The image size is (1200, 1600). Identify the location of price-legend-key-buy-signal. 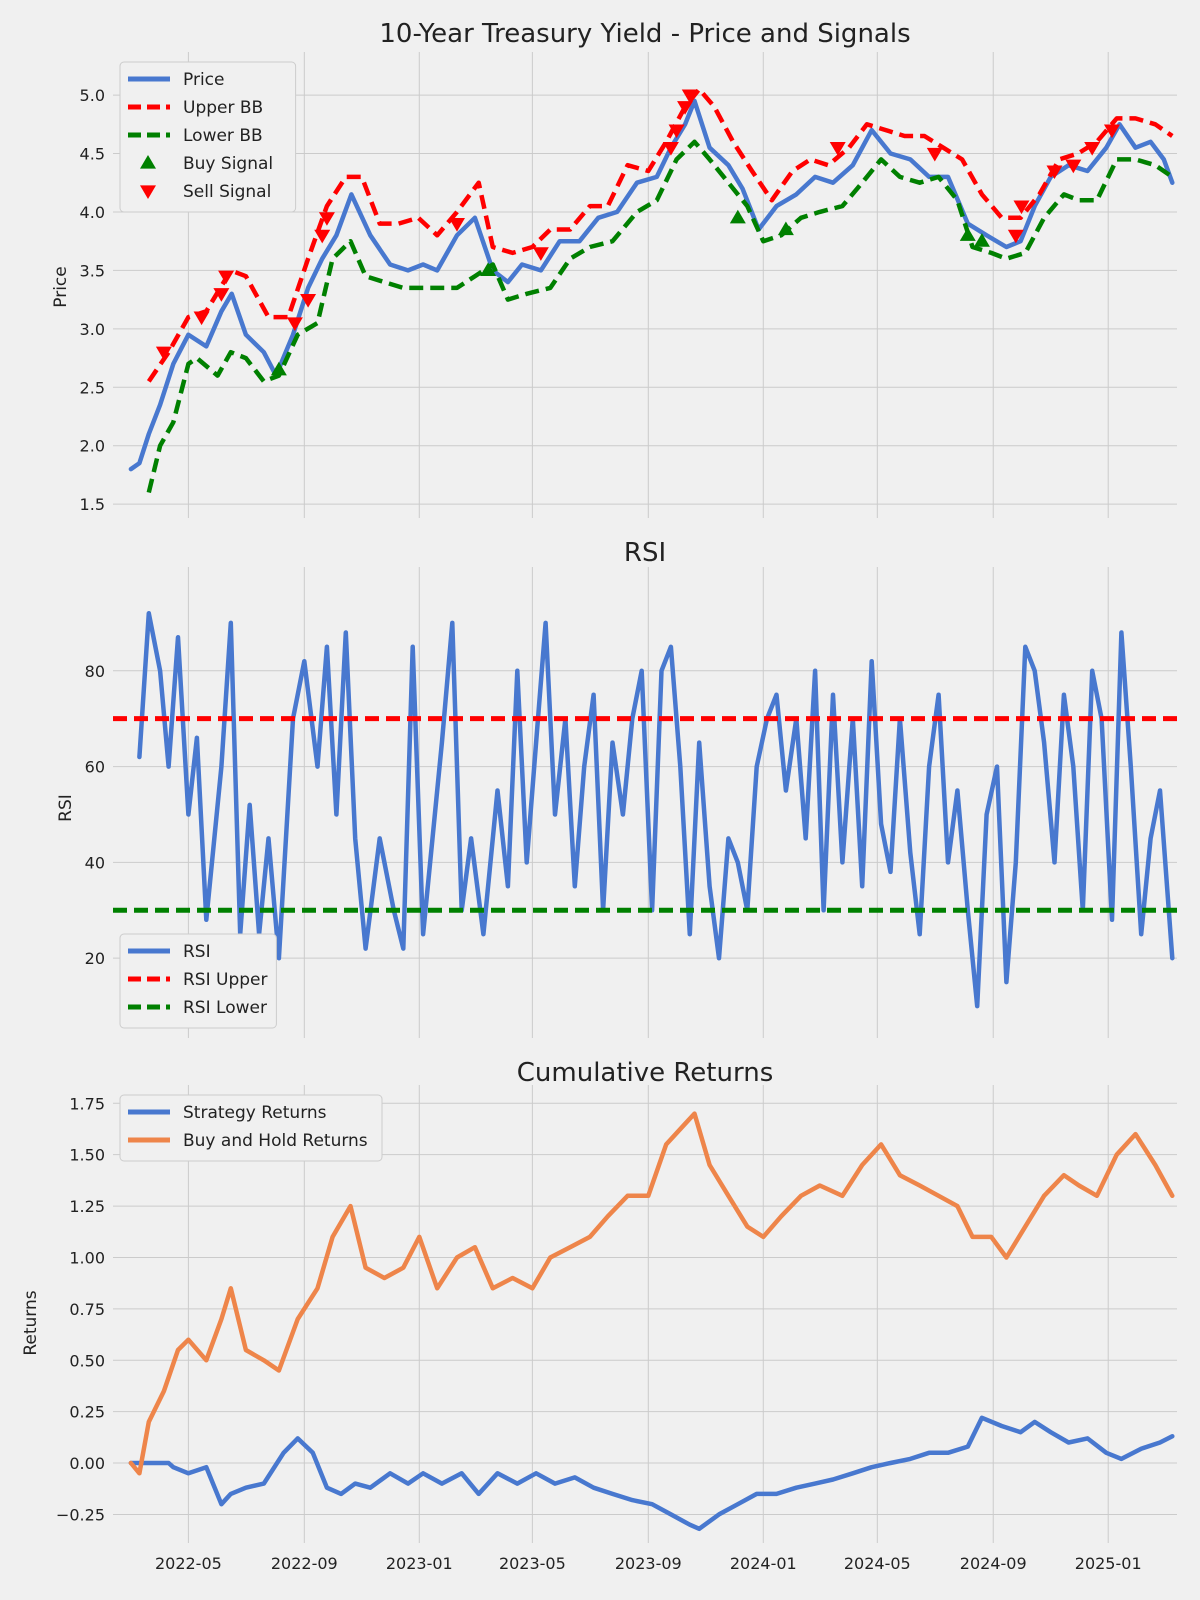
(148, 162).